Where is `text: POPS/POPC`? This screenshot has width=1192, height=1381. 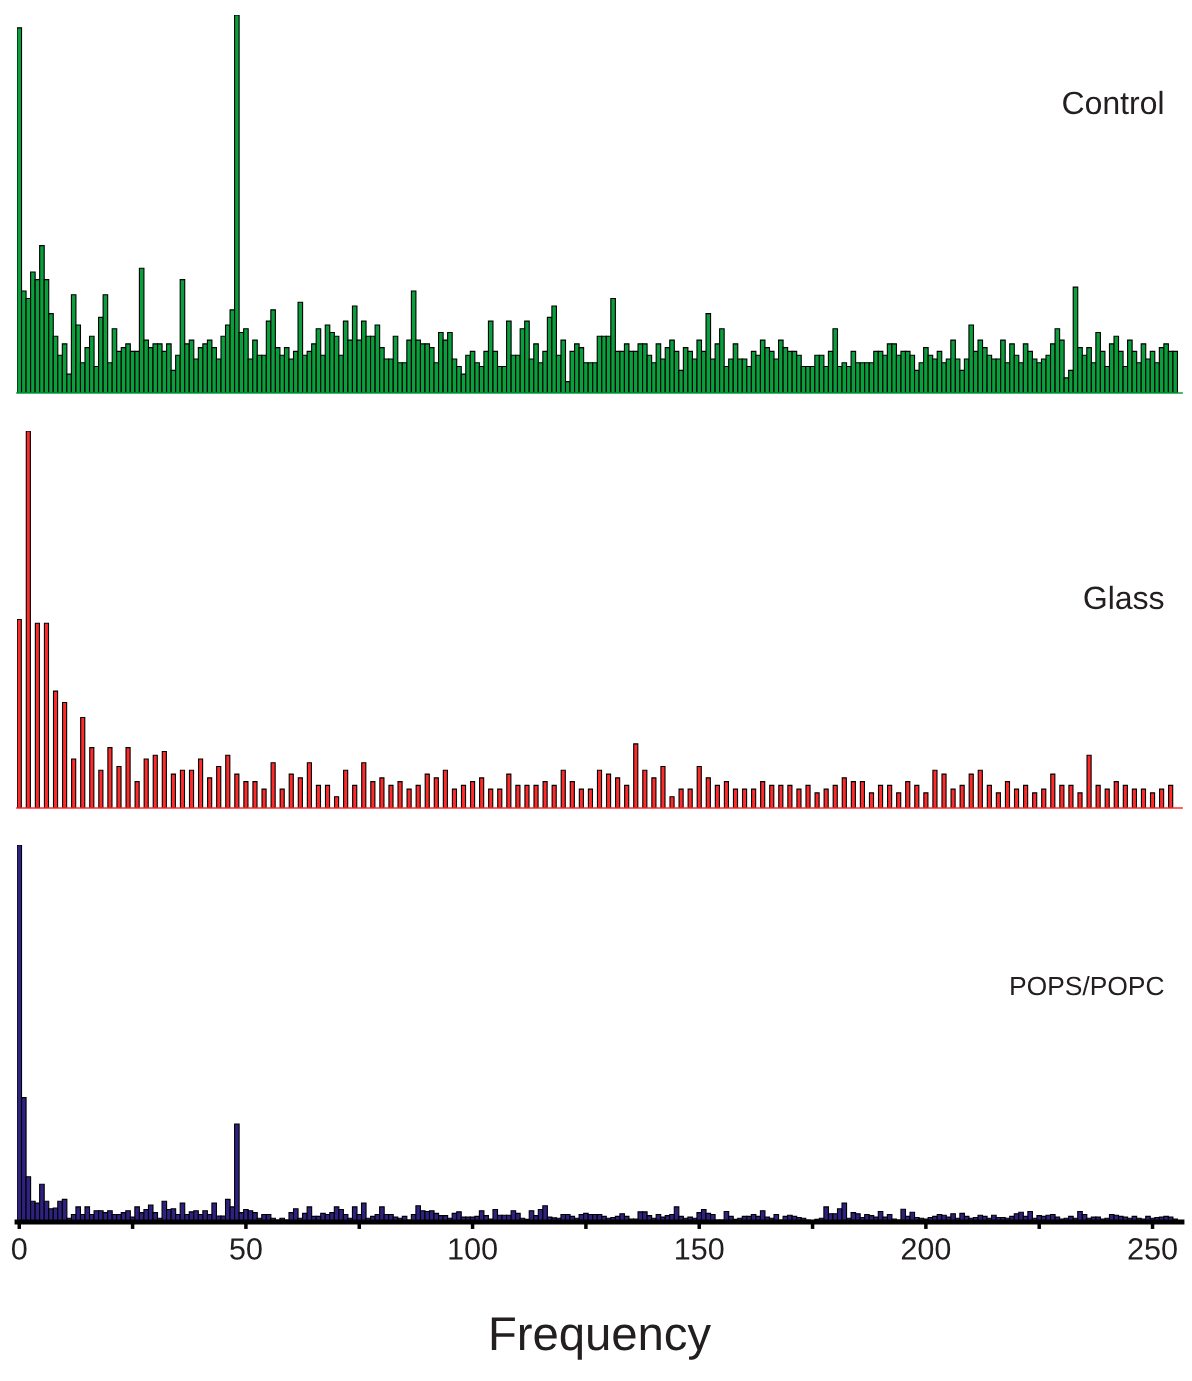 text: POPS/POPC is located at coordinates (1087, 985).